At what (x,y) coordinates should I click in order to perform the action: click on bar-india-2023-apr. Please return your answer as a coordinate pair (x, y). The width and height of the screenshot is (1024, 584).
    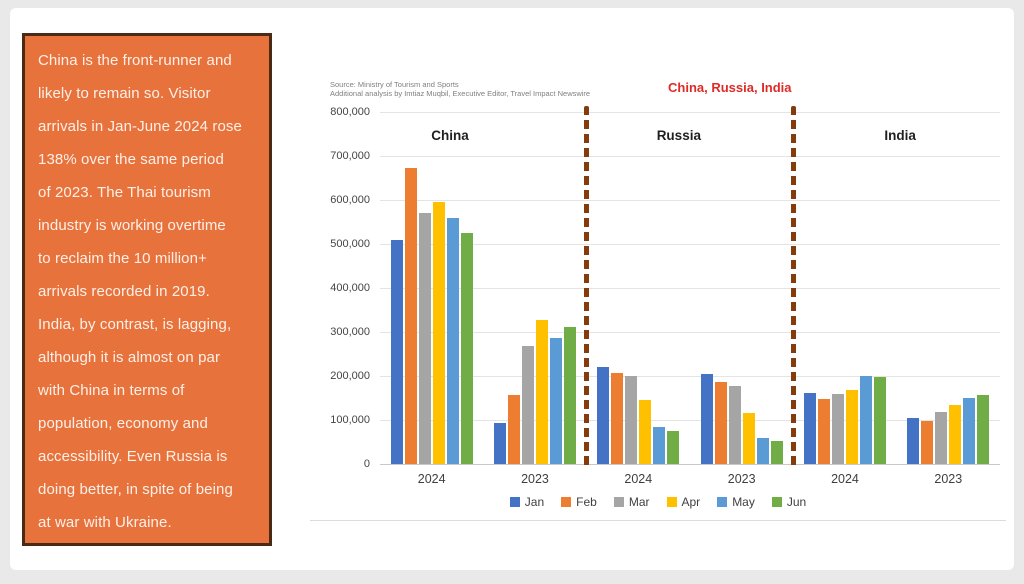
    Looking at the image, I should click on (955, 434).